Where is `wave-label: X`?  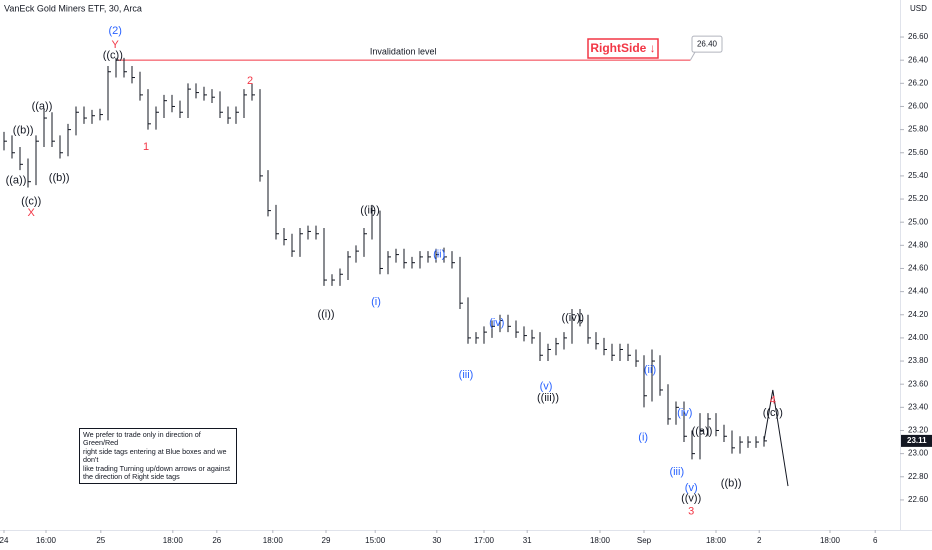
wave-label: X is located at coordinates (32, 213).